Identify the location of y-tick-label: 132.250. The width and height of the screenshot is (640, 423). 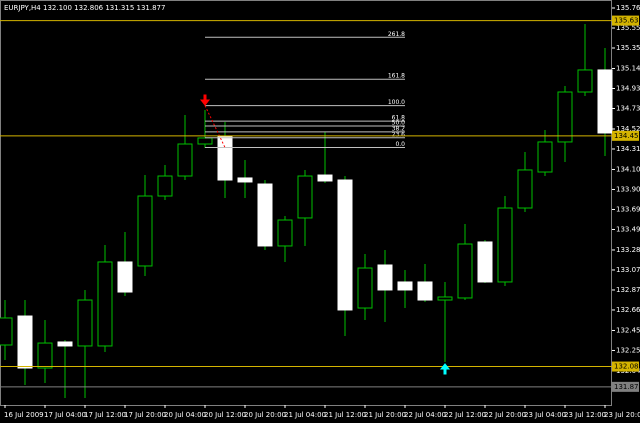
(628, 350).